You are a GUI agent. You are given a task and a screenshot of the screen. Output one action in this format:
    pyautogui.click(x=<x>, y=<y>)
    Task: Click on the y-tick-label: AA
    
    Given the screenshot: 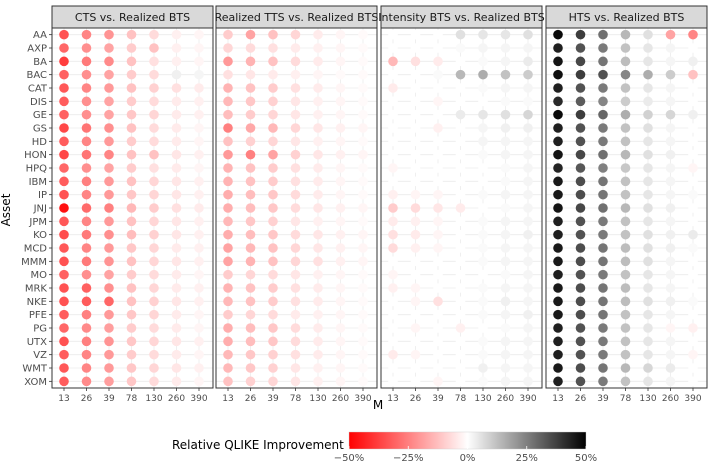 What is the action you would take?
    pyautogui.click(x=40, y=35)
    